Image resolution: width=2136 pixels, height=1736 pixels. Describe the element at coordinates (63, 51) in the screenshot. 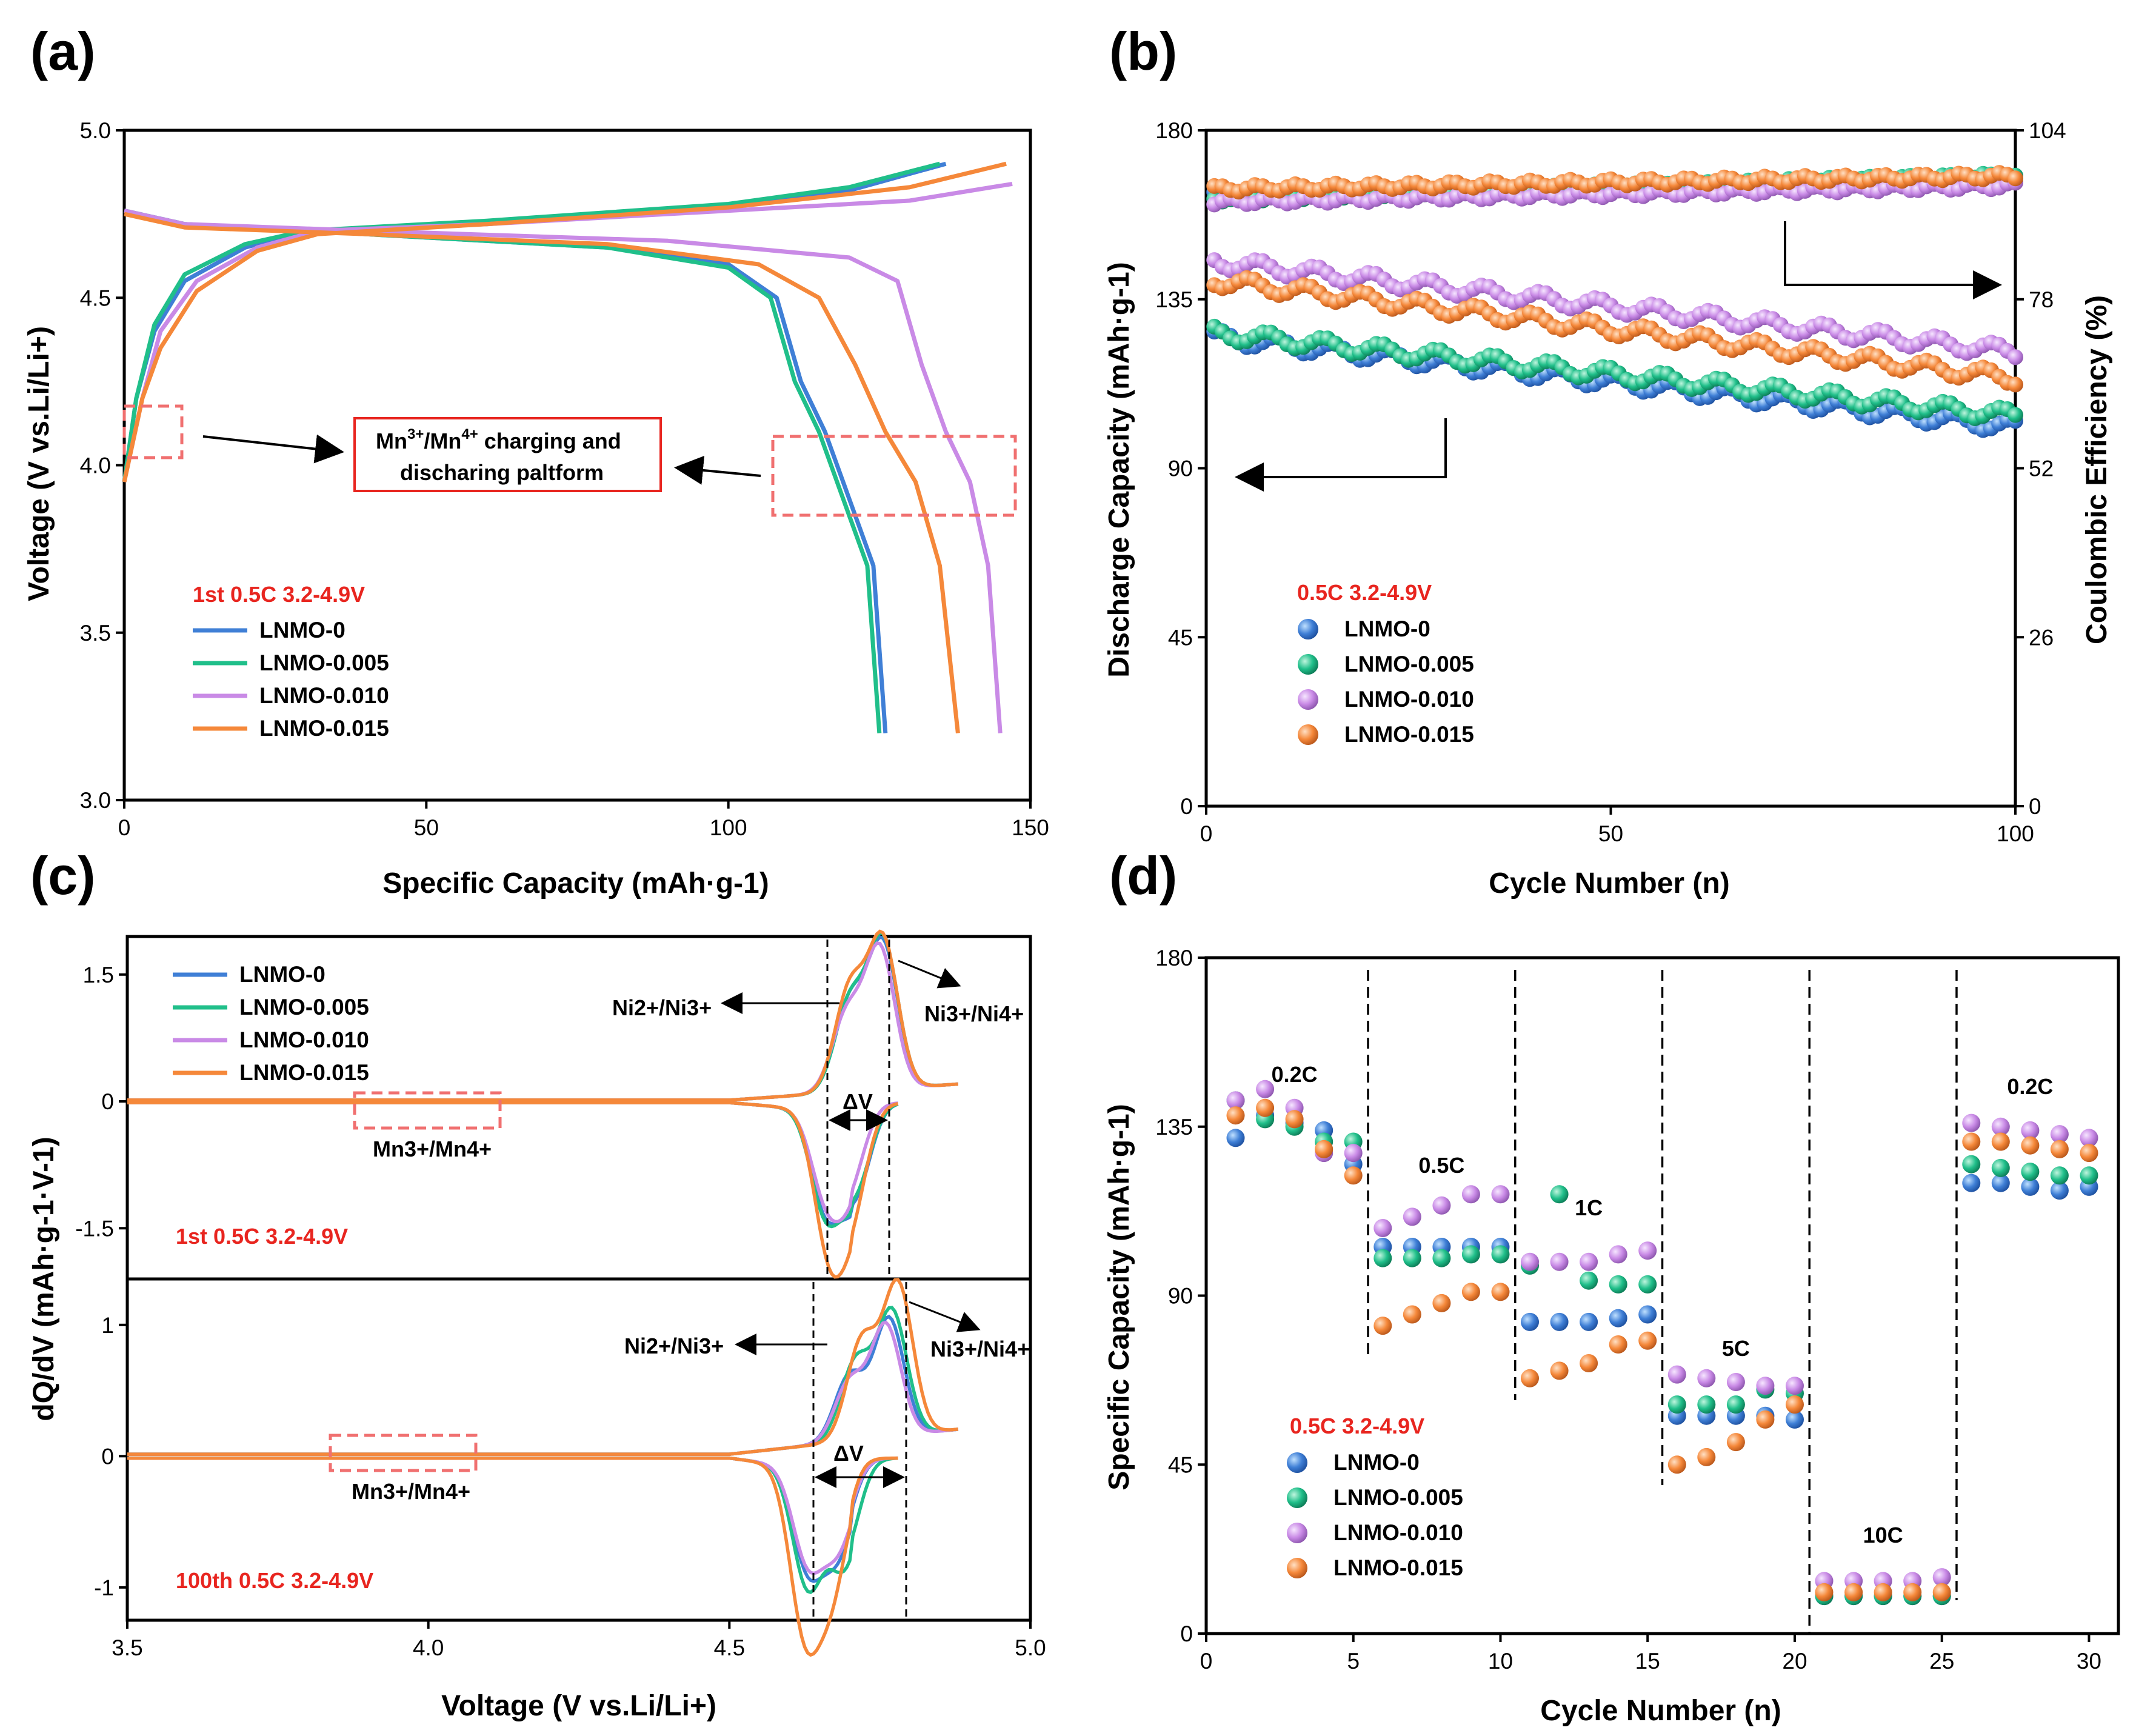

I see `panel-label-a: (a)` at that location.